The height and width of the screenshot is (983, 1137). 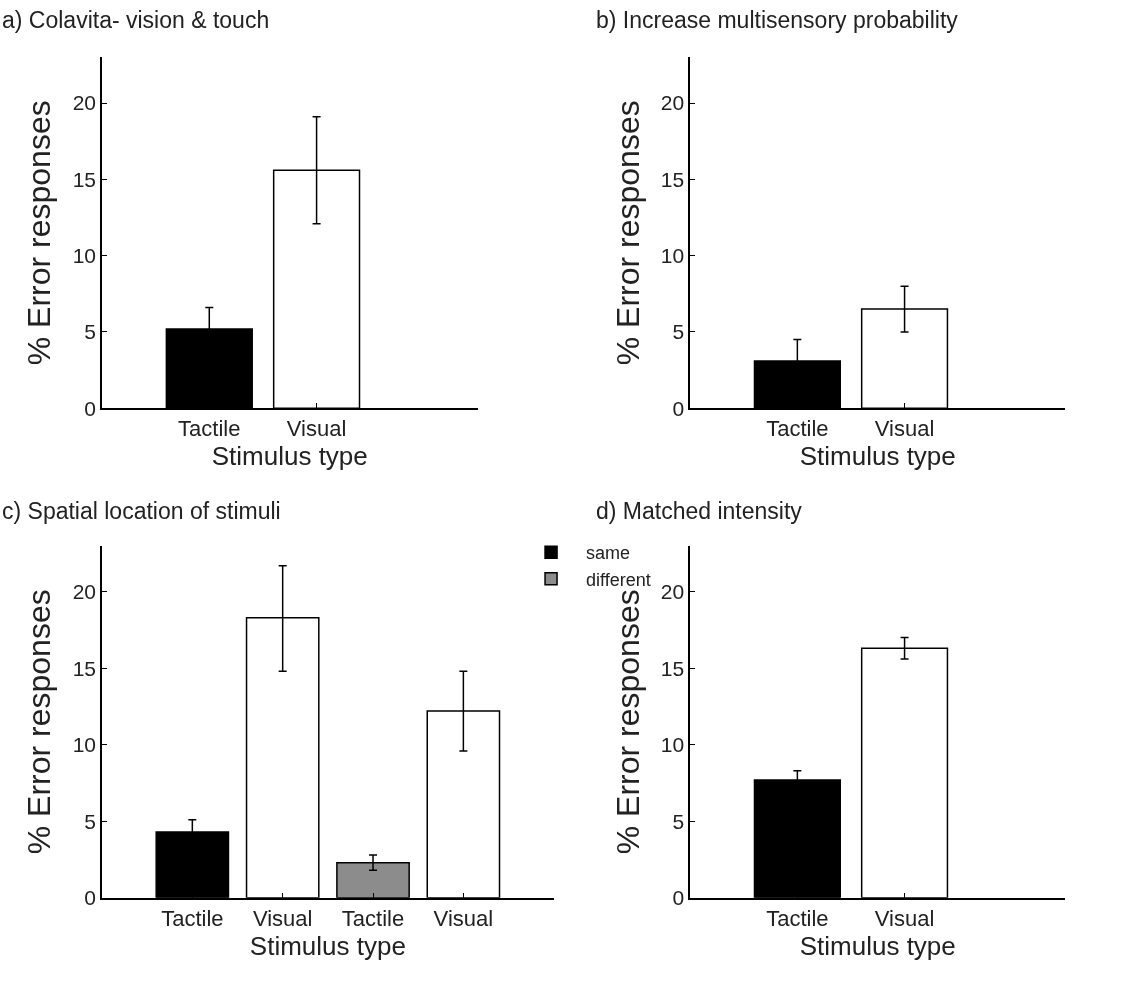 What do you see at coordinates (777, 20) in the screenshot?
I see `chart-title: b) Increase multisensory probability` at bounding box center [777, 20].